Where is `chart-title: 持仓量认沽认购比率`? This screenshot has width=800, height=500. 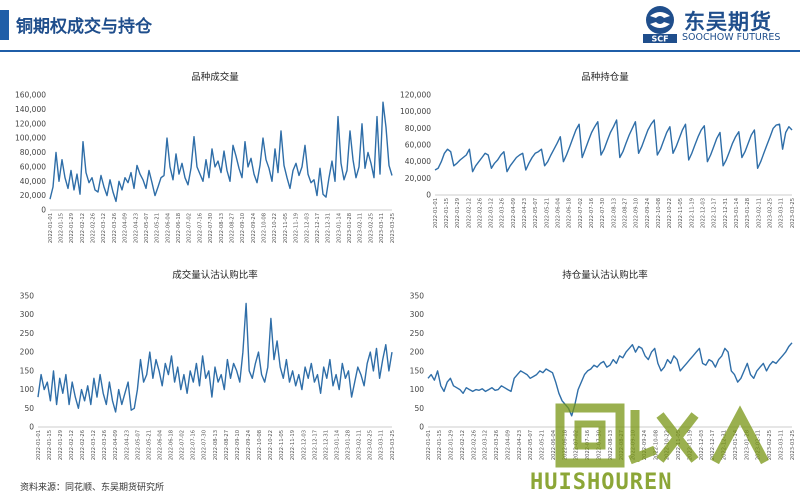
chart-title: 持仓量认沽认购比率 is located at coordinates (605, 275).